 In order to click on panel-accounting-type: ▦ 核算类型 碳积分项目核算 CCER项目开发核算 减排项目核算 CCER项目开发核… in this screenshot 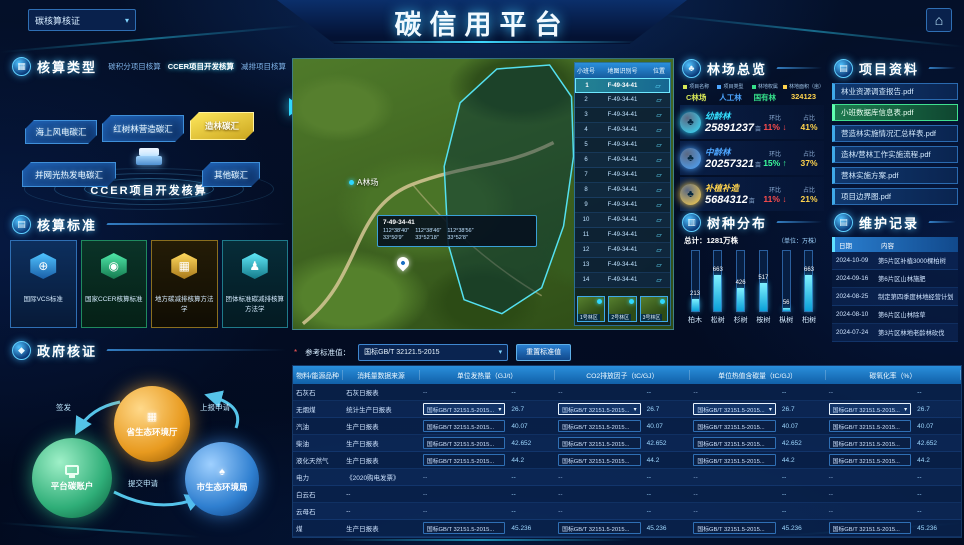, I will do `click(155, 132)`.